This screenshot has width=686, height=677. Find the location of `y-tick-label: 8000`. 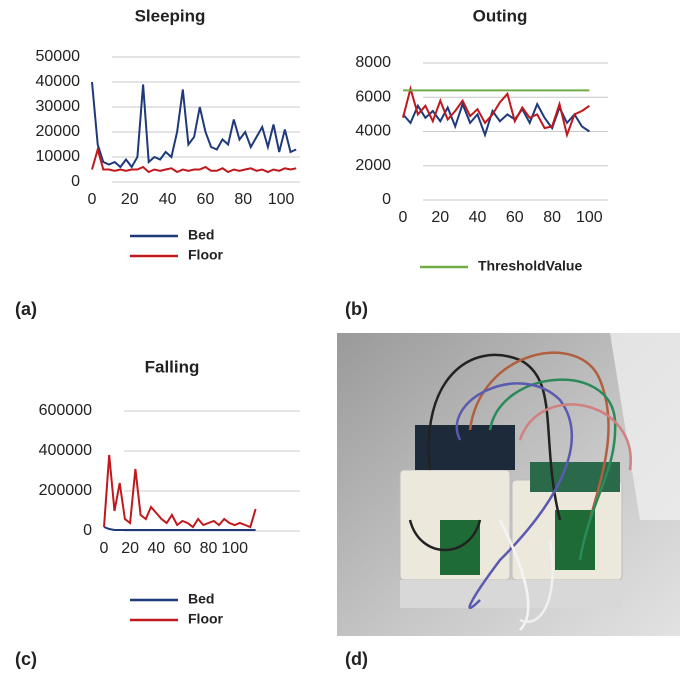

y-tick-label: 8000 is located at coordinates (373, 62).